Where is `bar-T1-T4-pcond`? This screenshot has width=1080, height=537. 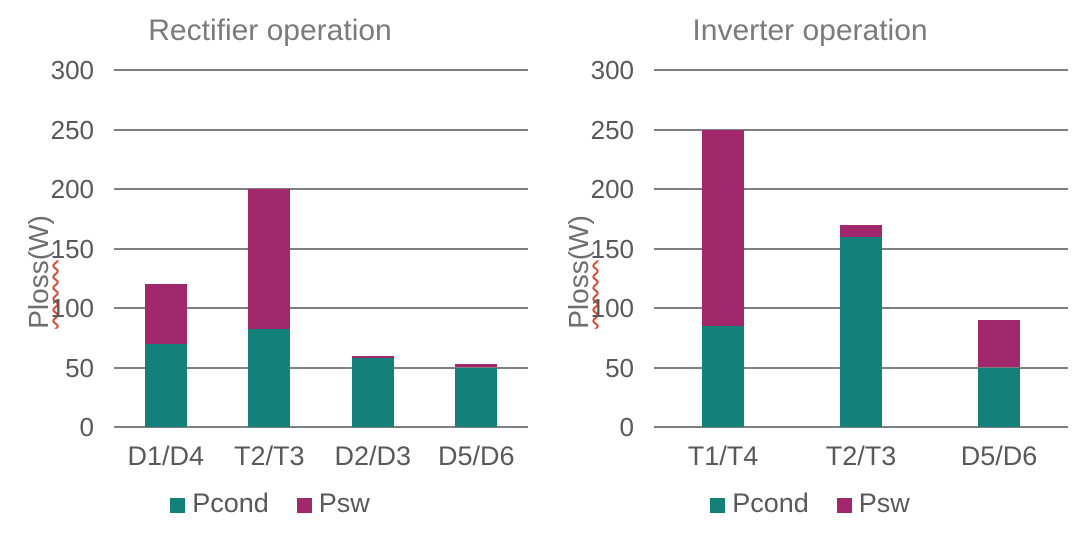
bar-T1-T4-pcond is located at coordinates (723, 376).